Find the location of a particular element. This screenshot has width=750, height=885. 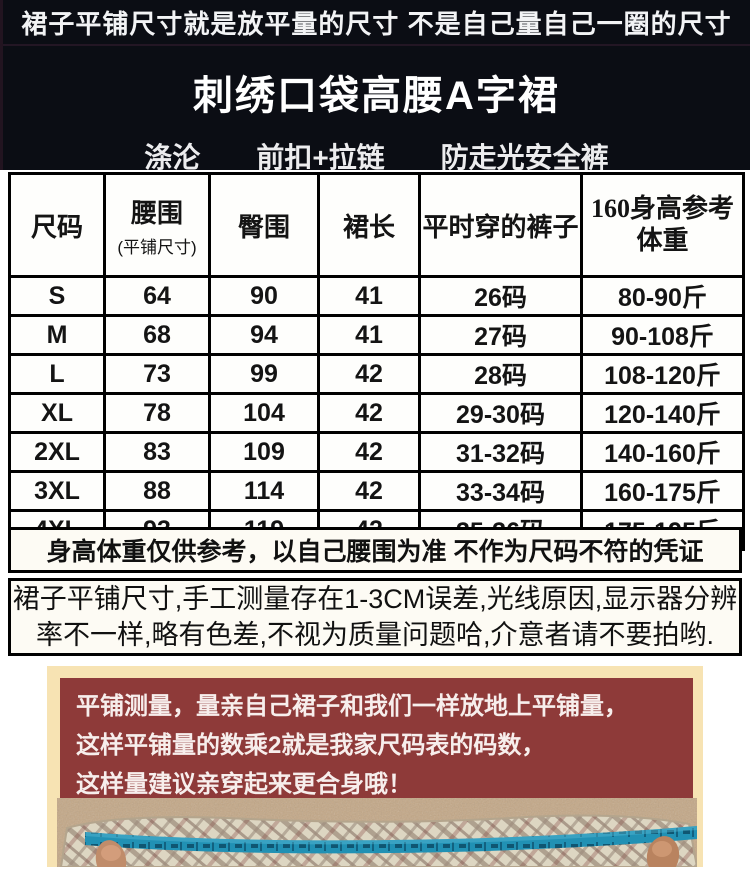

cell-weight: 120-140斤 is located at coordinates (662, 413).